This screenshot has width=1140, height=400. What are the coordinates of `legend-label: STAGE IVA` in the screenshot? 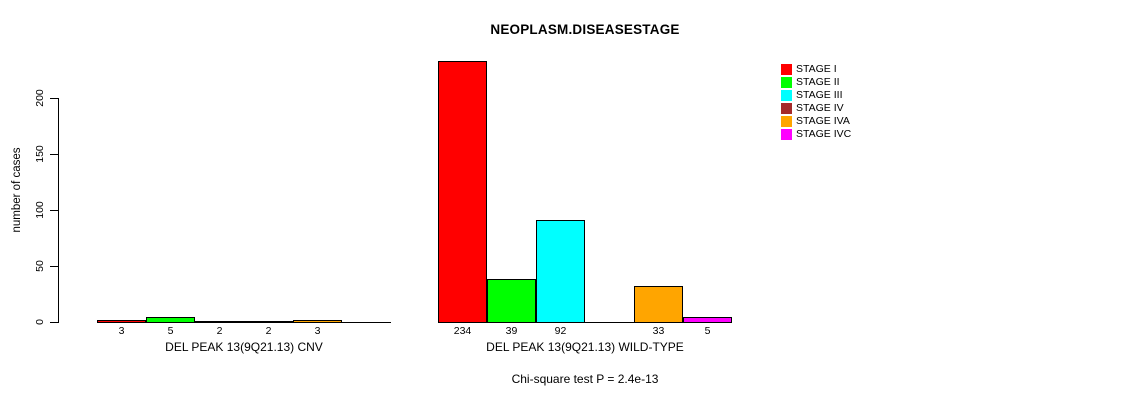 It's located at (823, 121).